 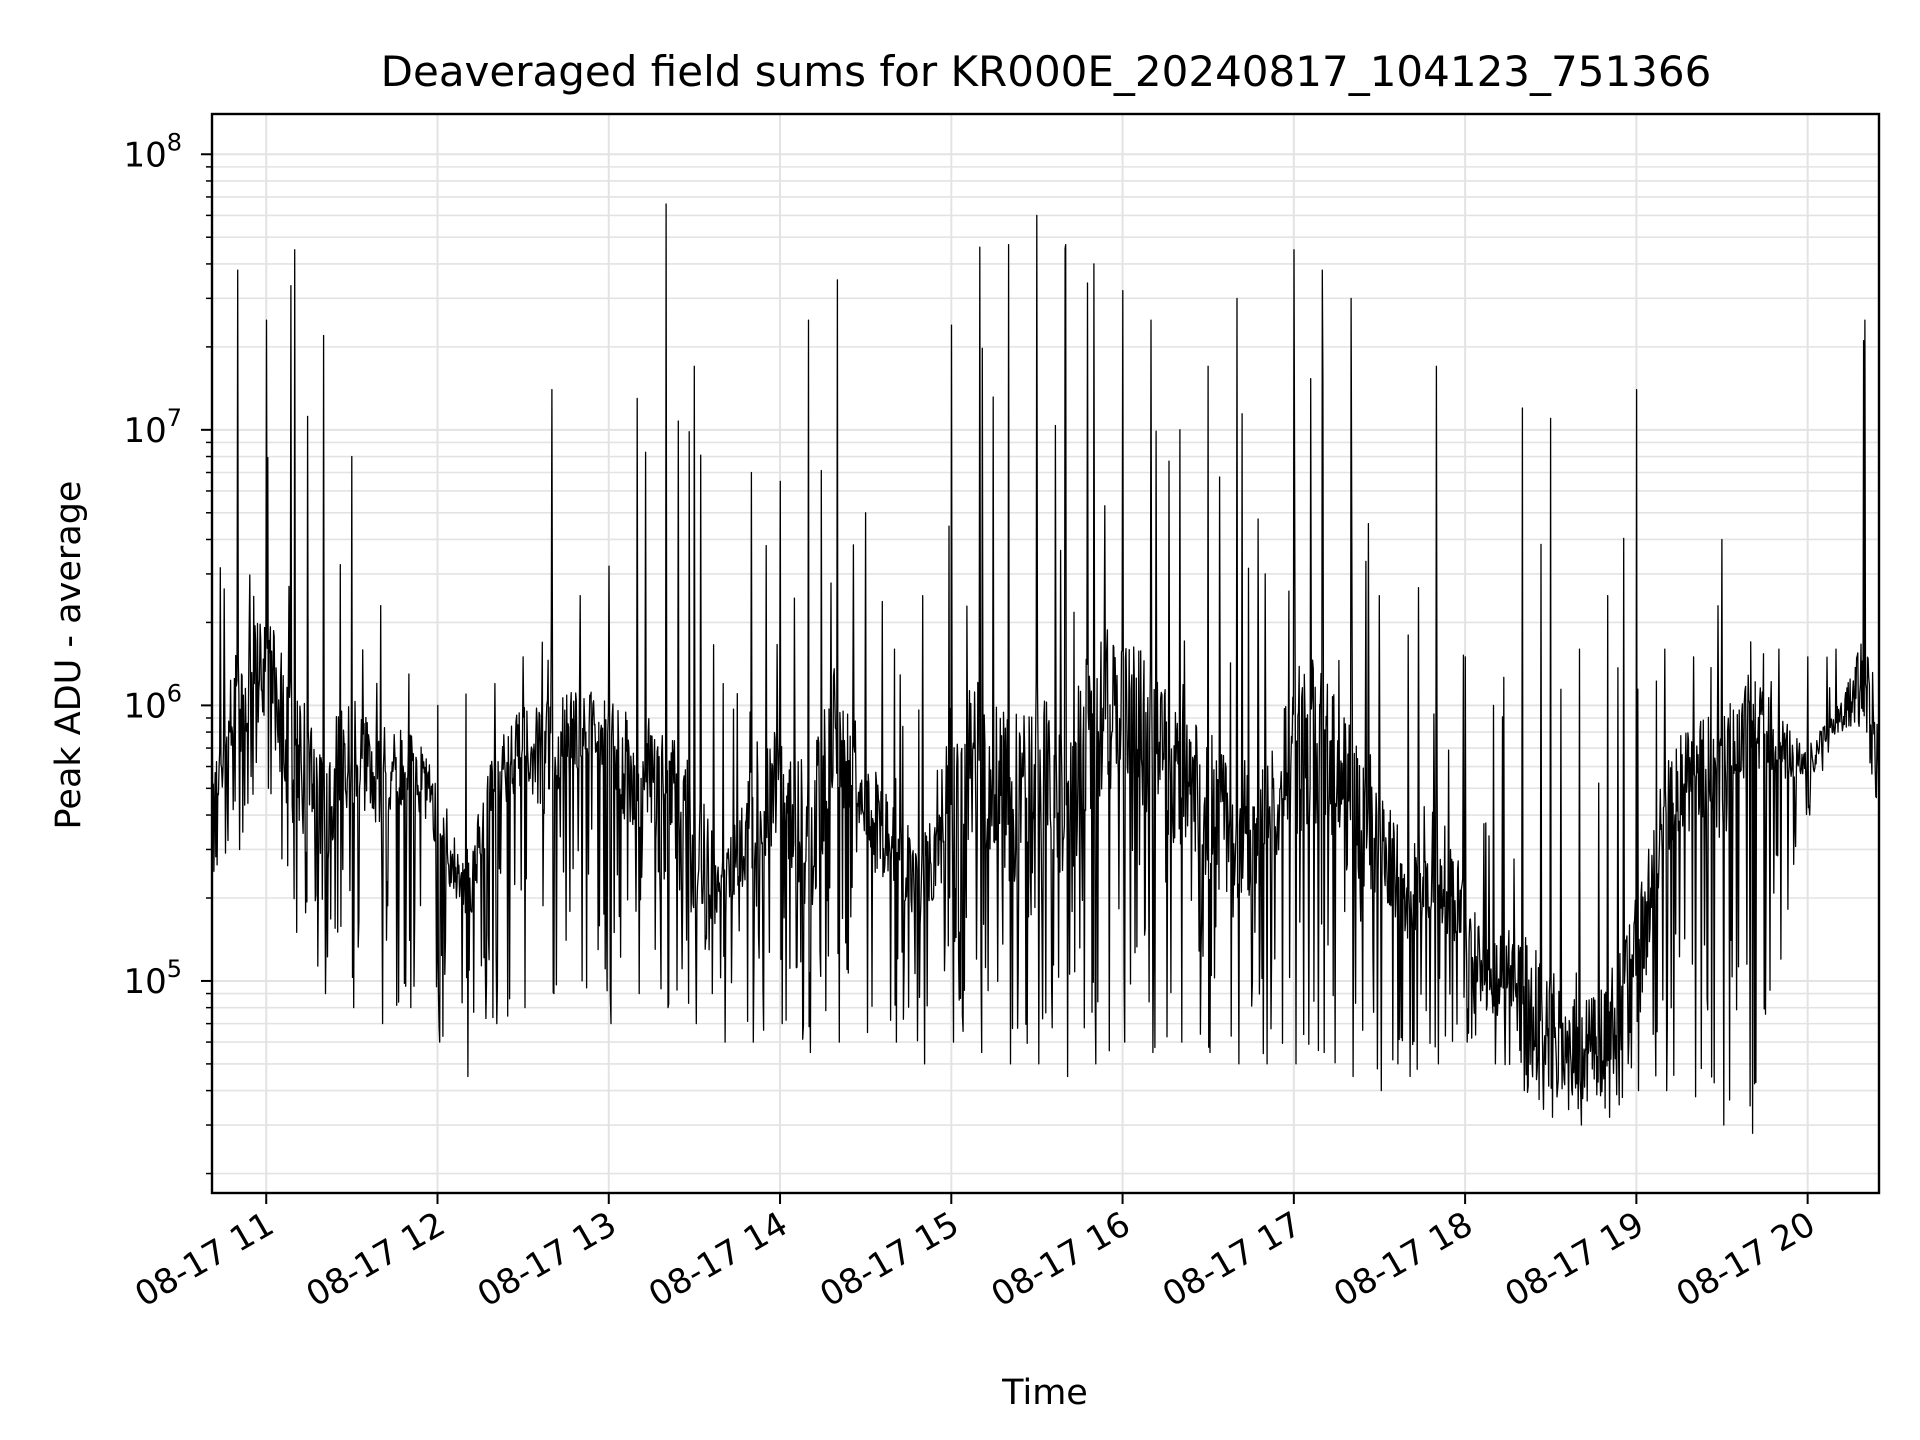 What do you see at coordinates (152, 427) in the screenshot?
I see `y-tick-label-2: 10⁷` at bounding box center [152, 427].